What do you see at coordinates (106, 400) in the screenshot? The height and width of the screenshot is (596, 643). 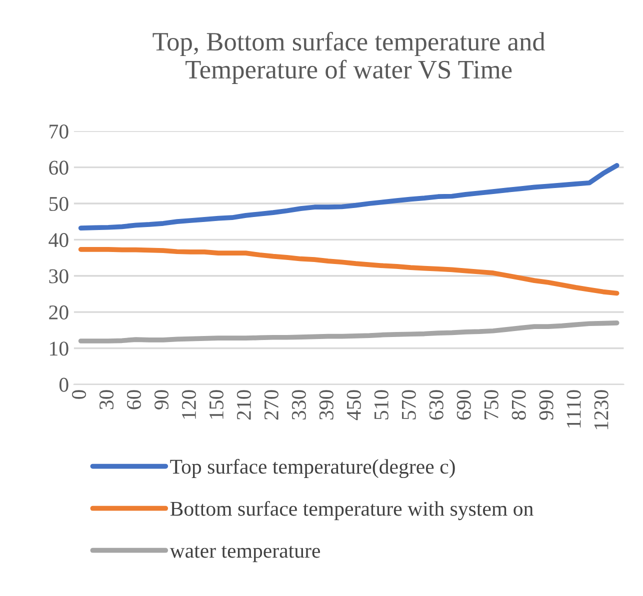 I see `x-tick-label: 30` at bounding box center [106, 400].